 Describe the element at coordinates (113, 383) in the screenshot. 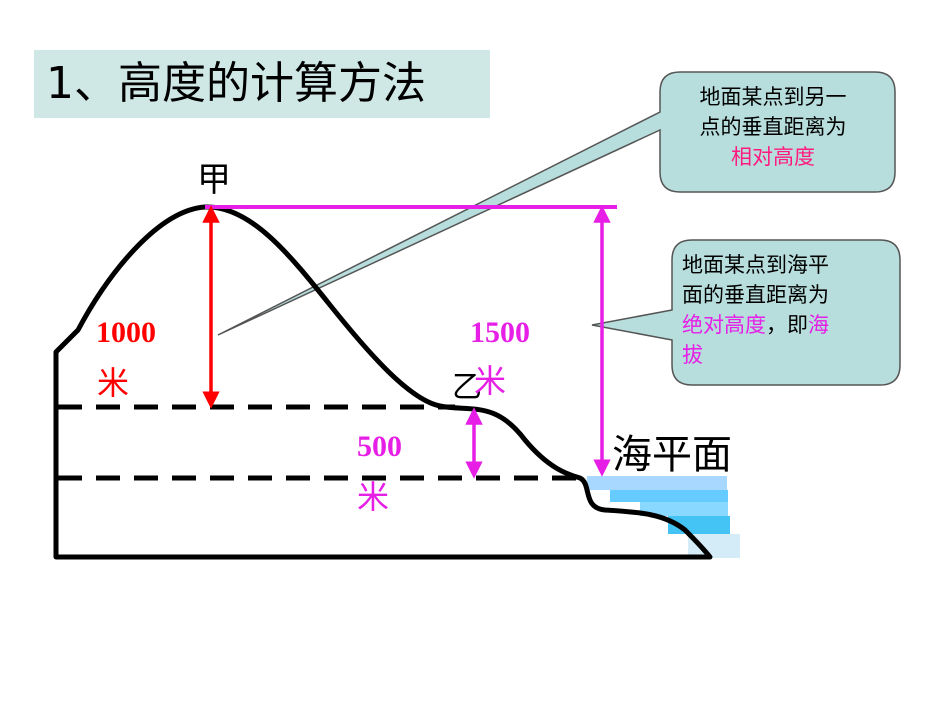

I see `relative-height-unit: 米` at that location.